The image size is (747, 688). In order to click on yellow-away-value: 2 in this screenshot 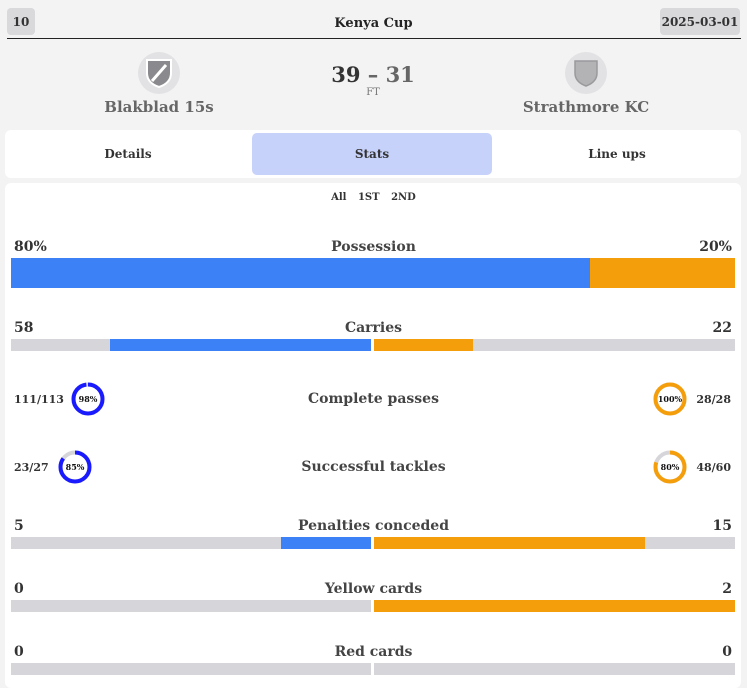, I will do `click(727, 589)`.